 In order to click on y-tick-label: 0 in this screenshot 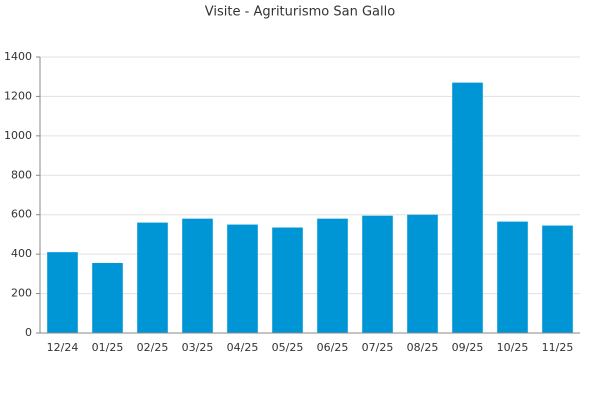, I will do `click(28, 332)`.